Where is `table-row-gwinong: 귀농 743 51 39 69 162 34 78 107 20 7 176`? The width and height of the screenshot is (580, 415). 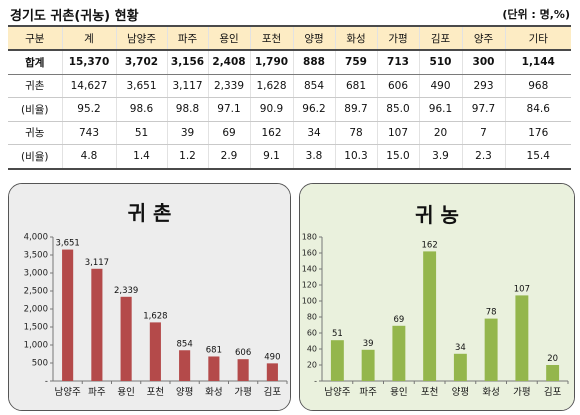 table-row-gwinong: 귀농 743 51 39 69 162 34 78 107 20 7 176 is located at coordinates (289, 133).